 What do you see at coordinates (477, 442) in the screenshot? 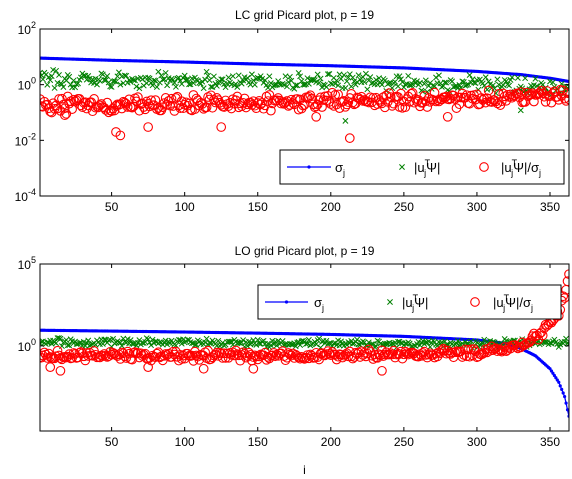
I see `x-tick-label: 300` at bounding box center [477, 442].